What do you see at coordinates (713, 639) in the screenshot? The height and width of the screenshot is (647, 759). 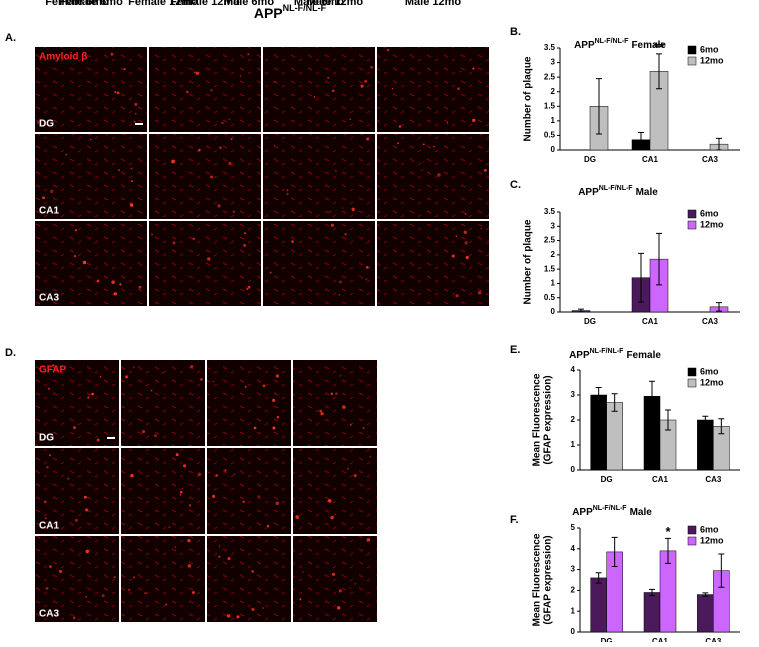 I see `x-tick-label: CA3` at bounding box center [713, 639].